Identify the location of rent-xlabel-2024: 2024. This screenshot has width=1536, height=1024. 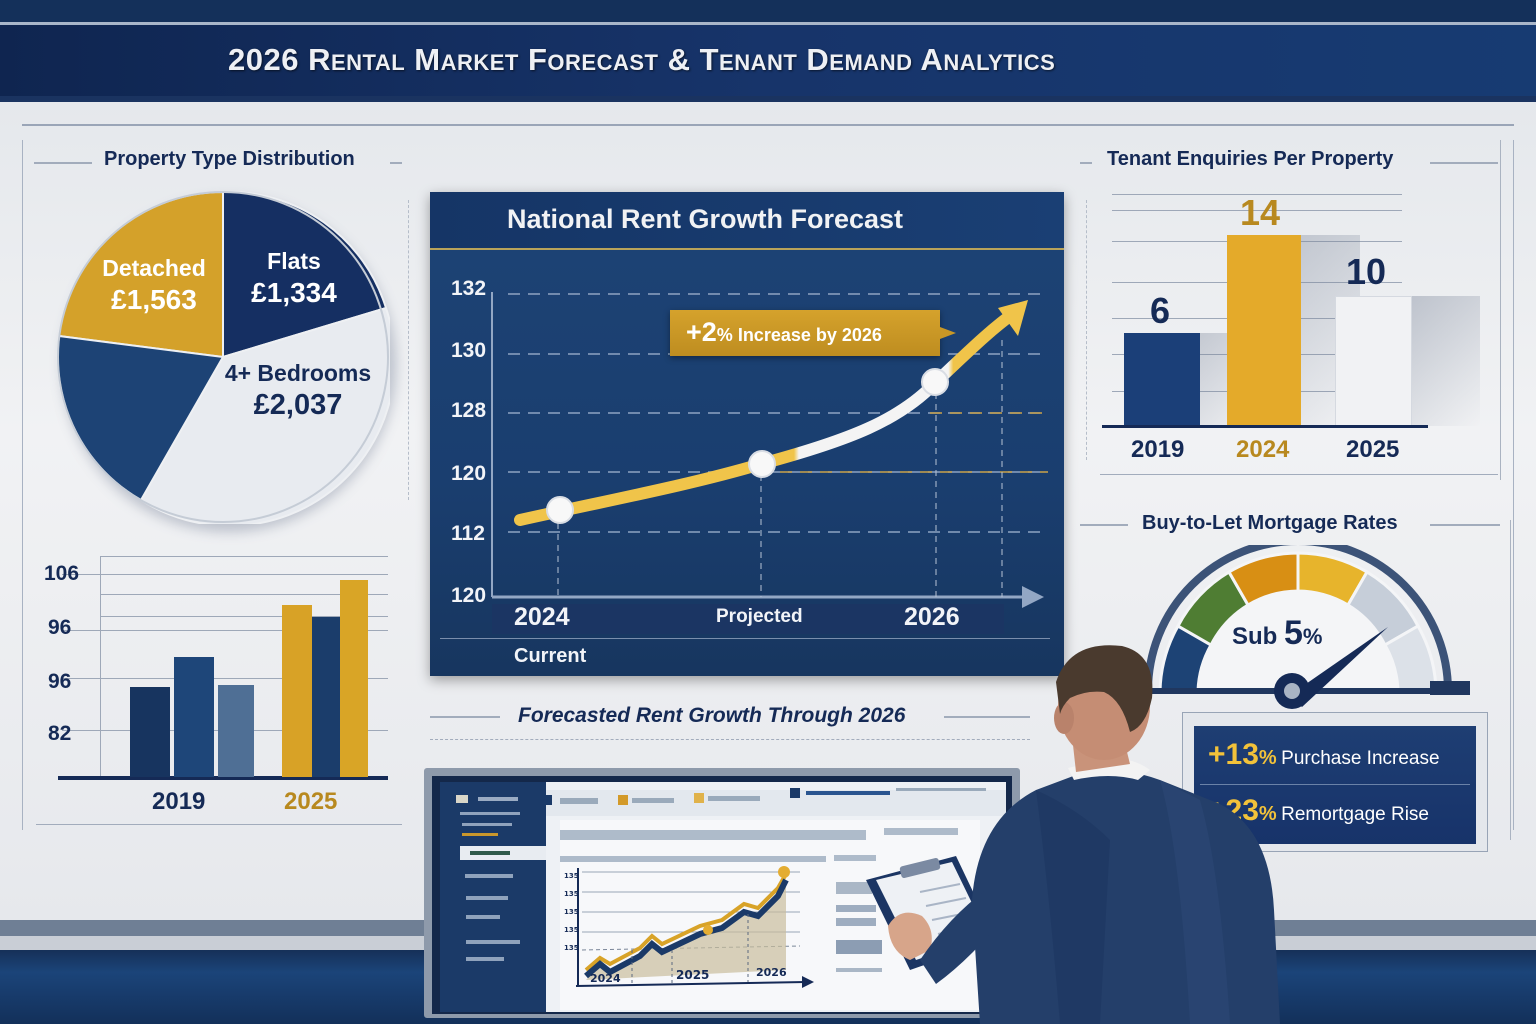
(542, 617).